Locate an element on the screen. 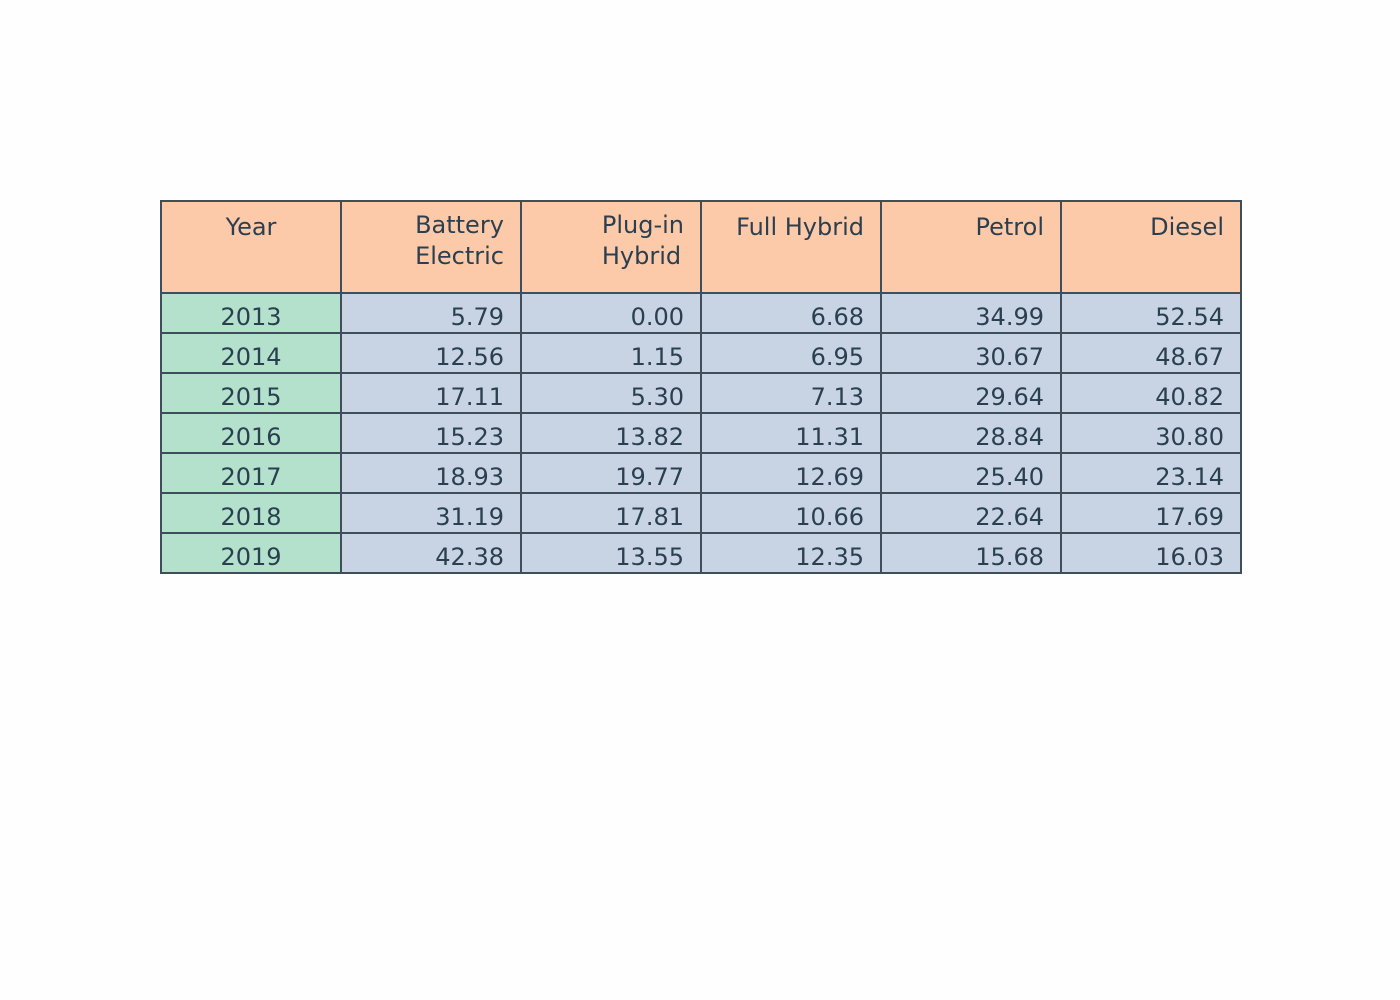  header-battery-electric: Battery Electric is located at coordinates (431, 247).